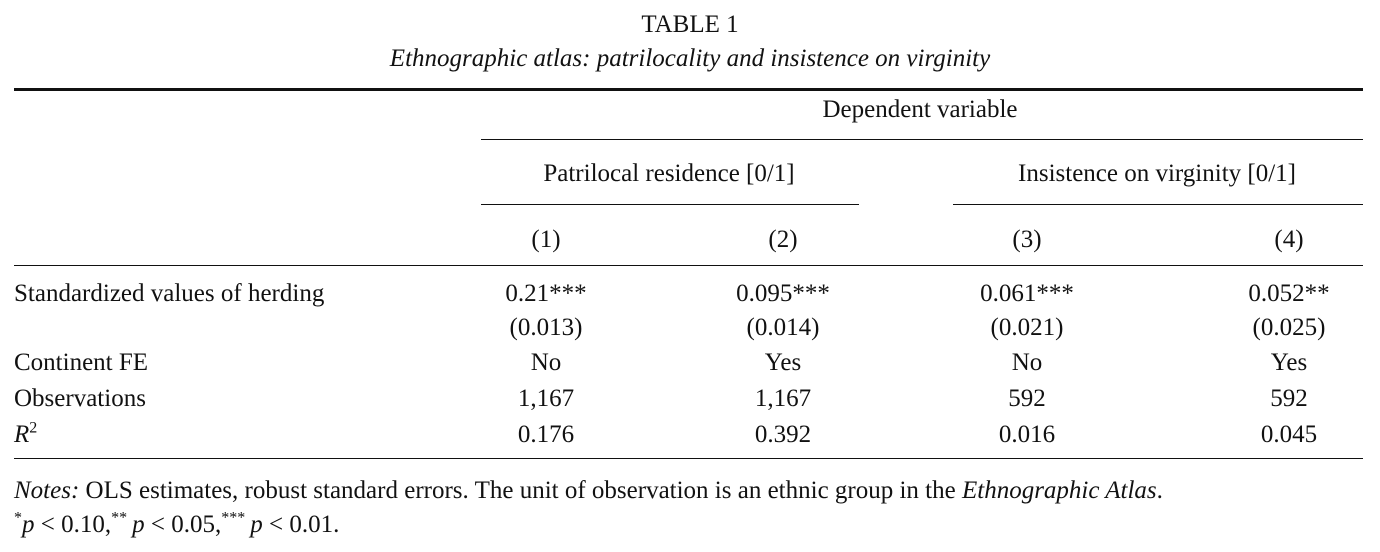 This screenshot has width=1380, height=552. Describe the element at coordinates (28, 524) in the screenshot. I see `sig-1-p: p` at that location.